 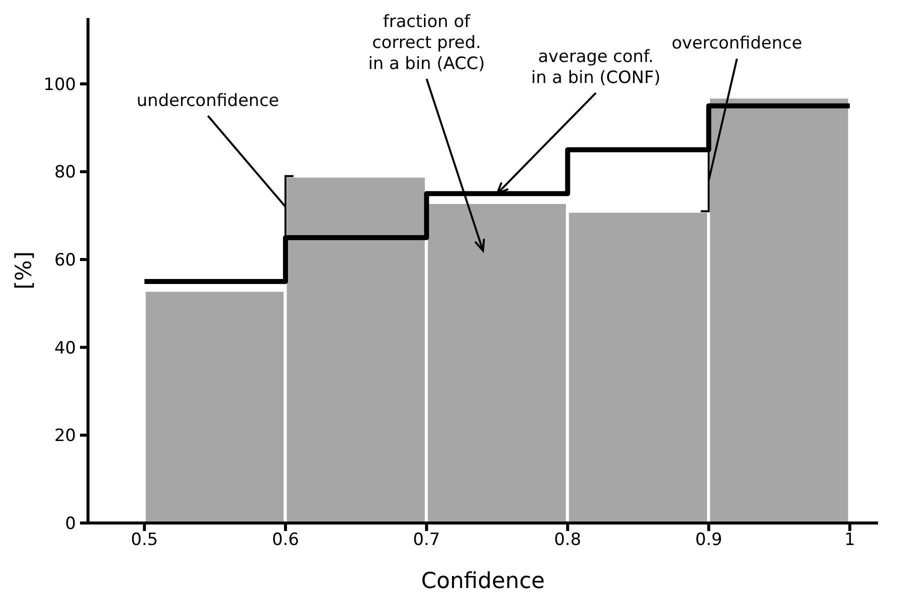 What do you see at coordinates (65, 436) in the screenshot?
I see `y-tick-label: 20` at bounding box center [65, 436].